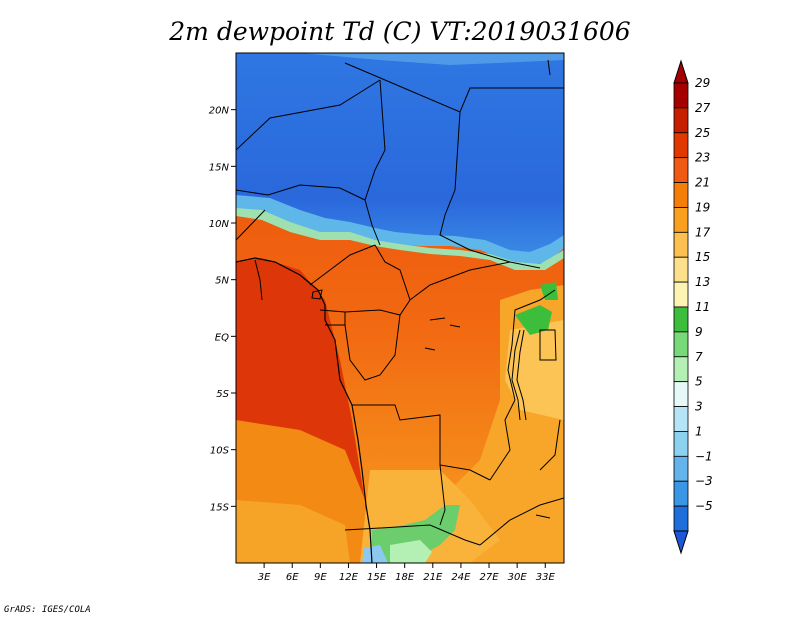  I want to click on lon-tick-label: 24E, so click(461, 577).